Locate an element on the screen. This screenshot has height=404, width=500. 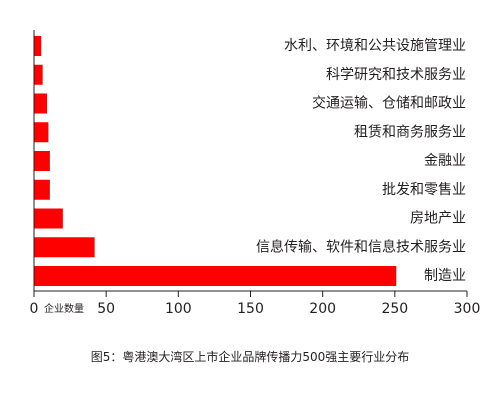
category-label-7: 信息传输、软件和信息技术服务业 is located at coordinates (361, 246).